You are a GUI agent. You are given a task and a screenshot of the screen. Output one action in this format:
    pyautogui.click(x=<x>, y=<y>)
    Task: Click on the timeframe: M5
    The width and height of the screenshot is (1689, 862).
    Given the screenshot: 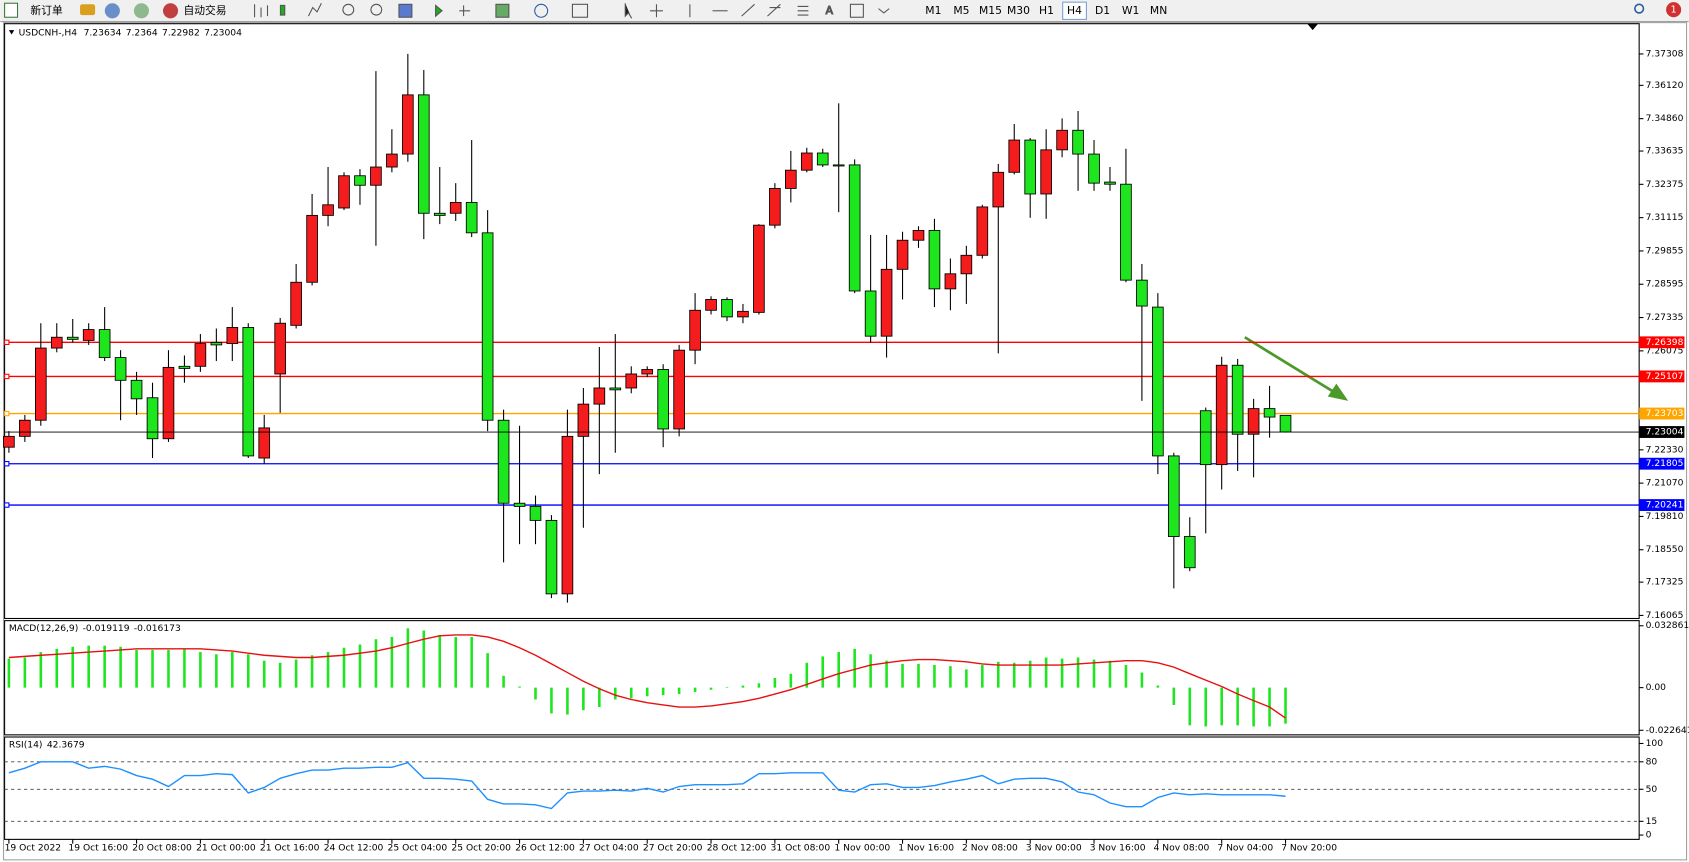 What is the action you would take?
    pyautogui.click(x=961, y=10)
    